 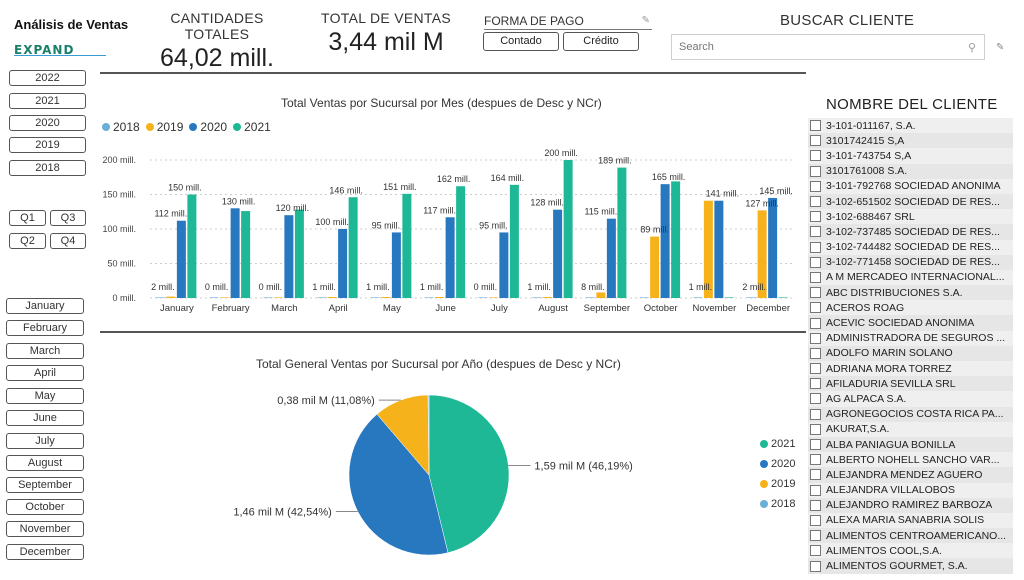 I want to click on data-label: 1 mill., so click(x=701, y=287).